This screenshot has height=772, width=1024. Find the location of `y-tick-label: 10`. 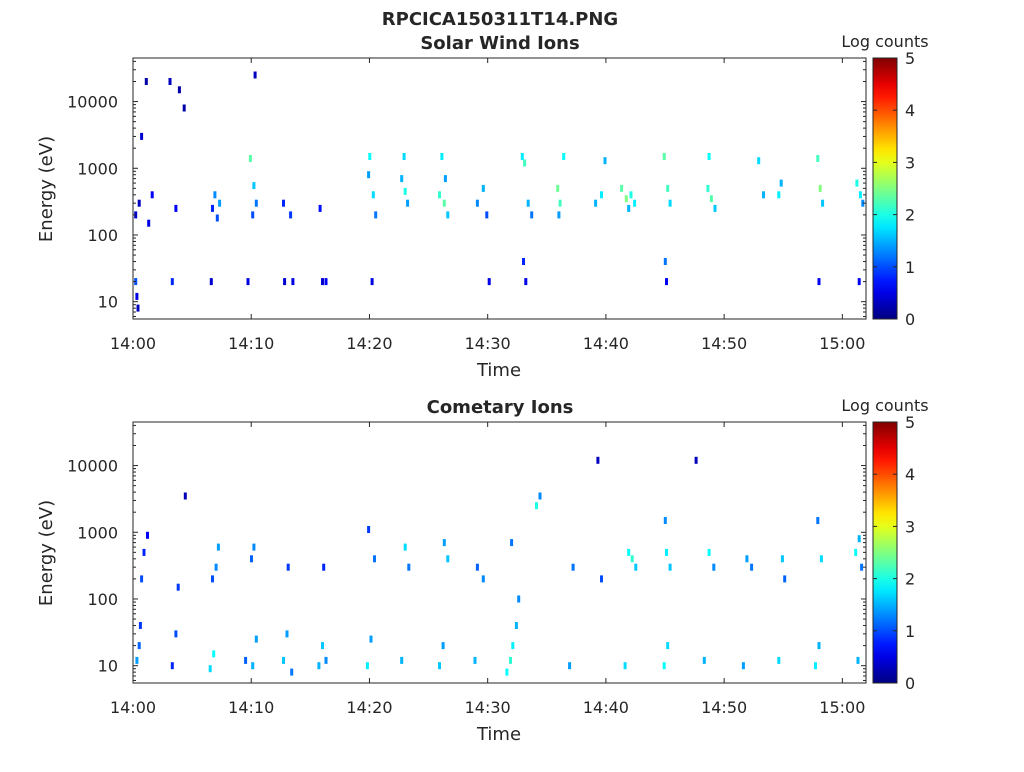

y-tick-label: 10 is located at coordinates (108, 666).